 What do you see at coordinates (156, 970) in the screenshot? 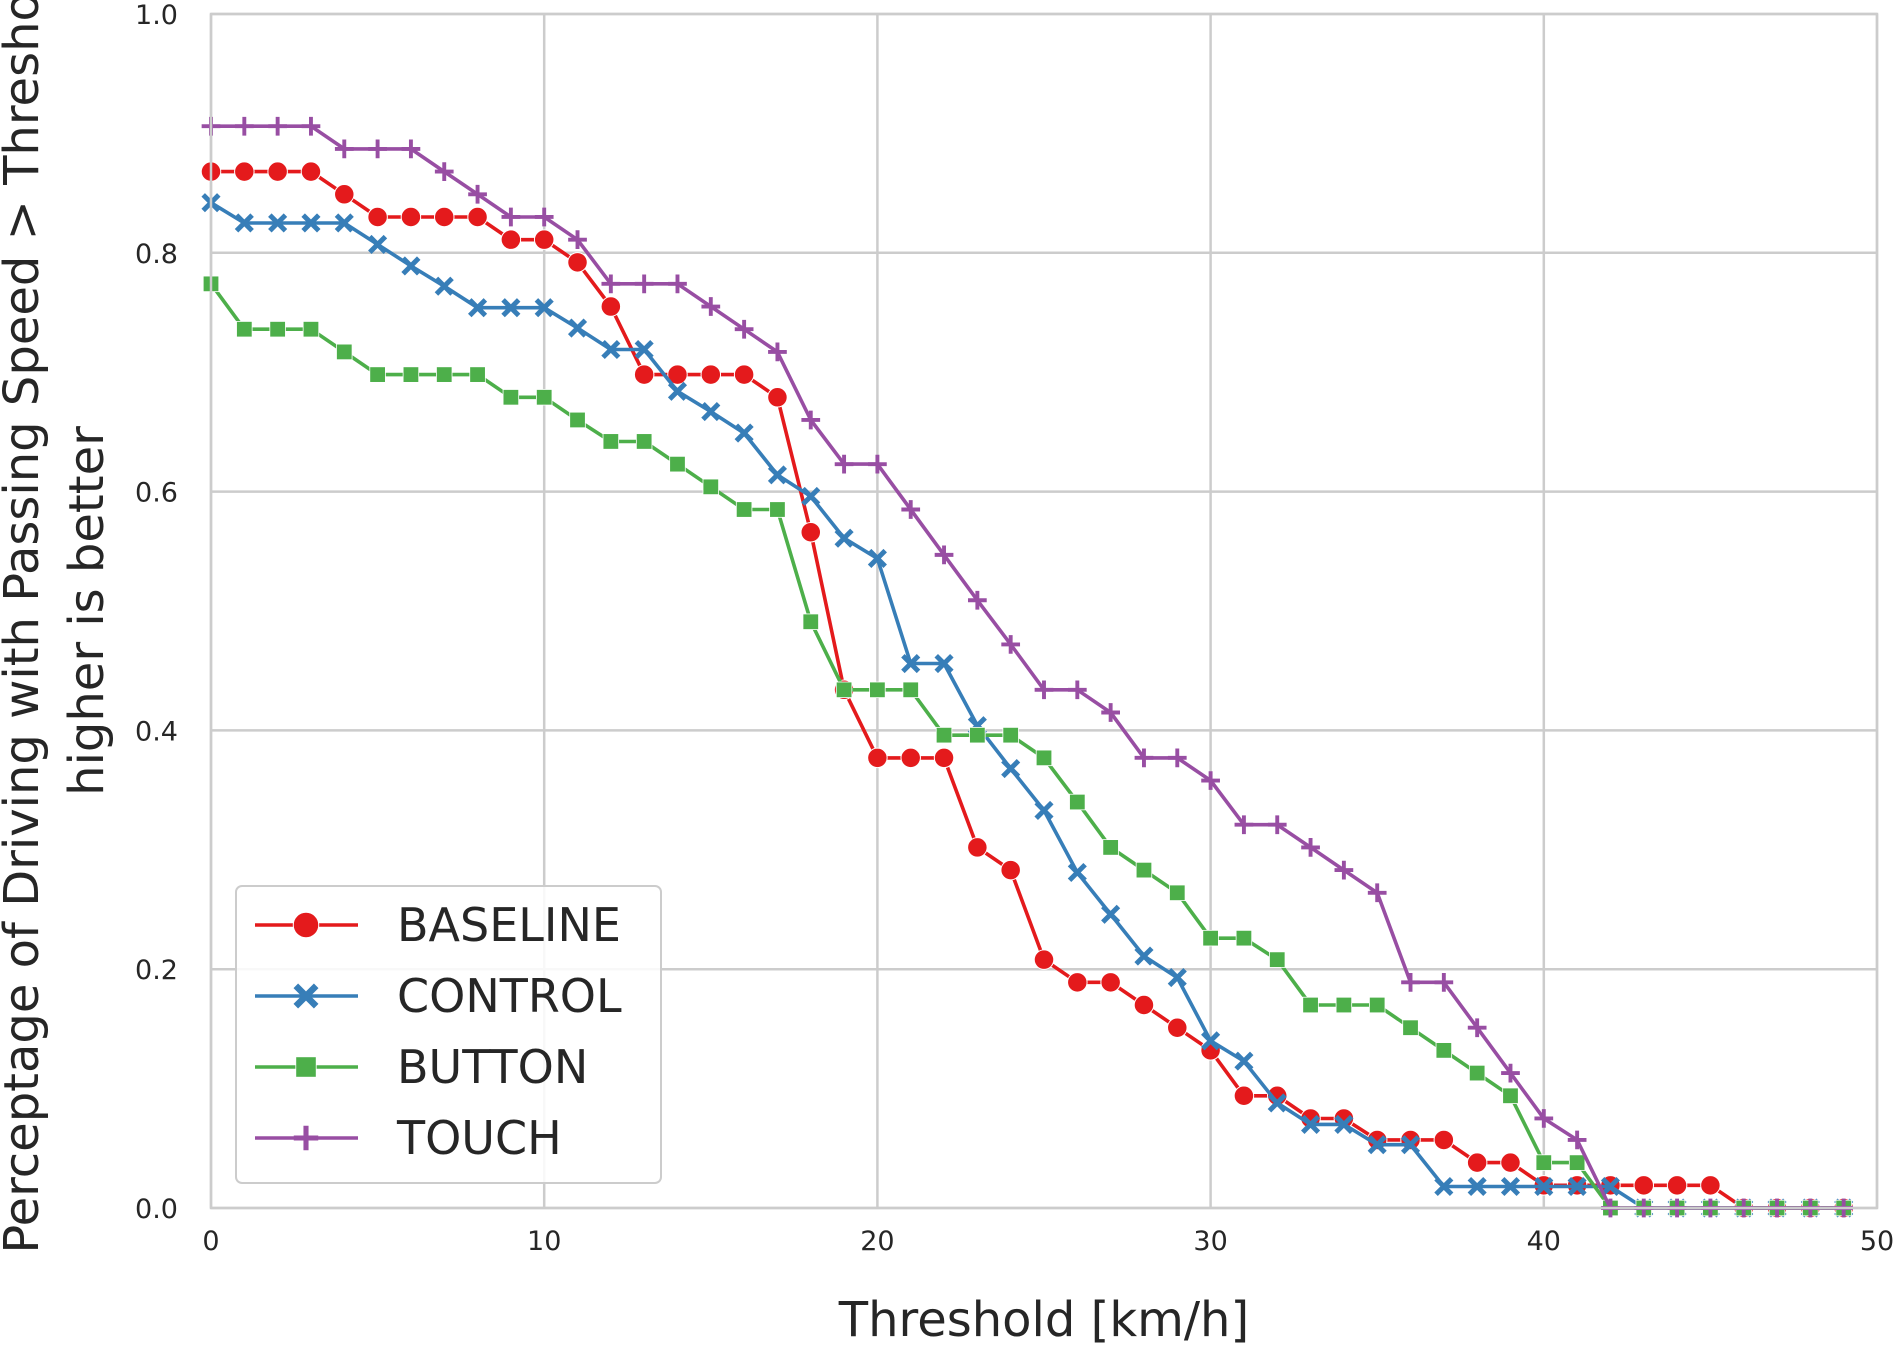
I see `y-tick-label: 0.2` at bounding box center [156, 970].